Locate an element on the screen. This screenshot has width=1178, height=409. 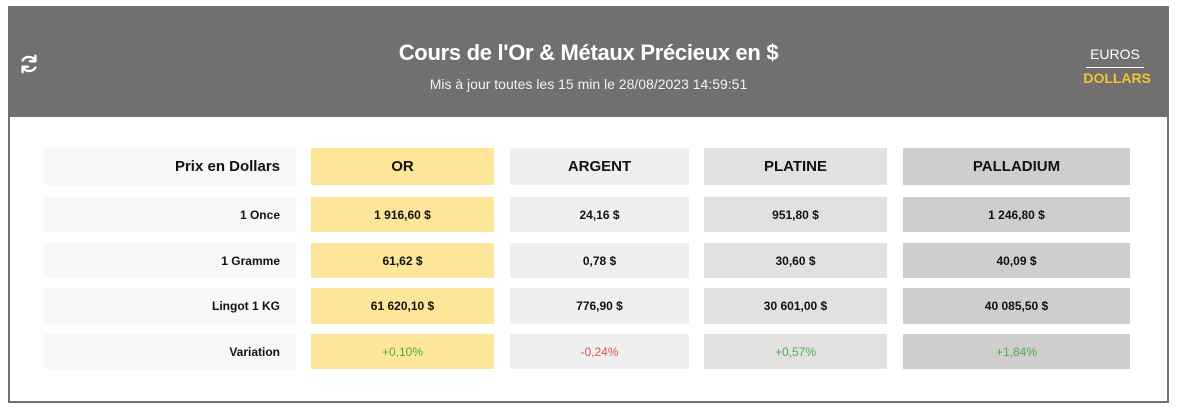
price-cell: 30 601,00 $ is located at coordinates (795, 306).